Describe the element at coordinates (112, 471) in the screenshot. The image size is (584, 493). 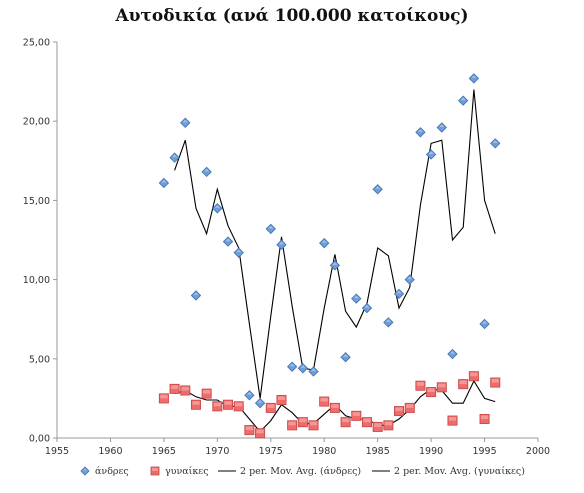
I see `legend-label: άνδρες` at that location.